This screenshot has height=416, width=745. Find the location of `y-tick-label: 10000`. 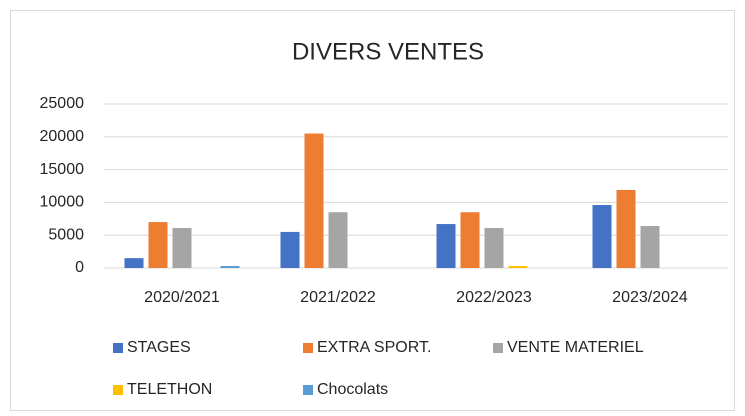

y-tick-label: 10000 is located at coordinates (62, 202).